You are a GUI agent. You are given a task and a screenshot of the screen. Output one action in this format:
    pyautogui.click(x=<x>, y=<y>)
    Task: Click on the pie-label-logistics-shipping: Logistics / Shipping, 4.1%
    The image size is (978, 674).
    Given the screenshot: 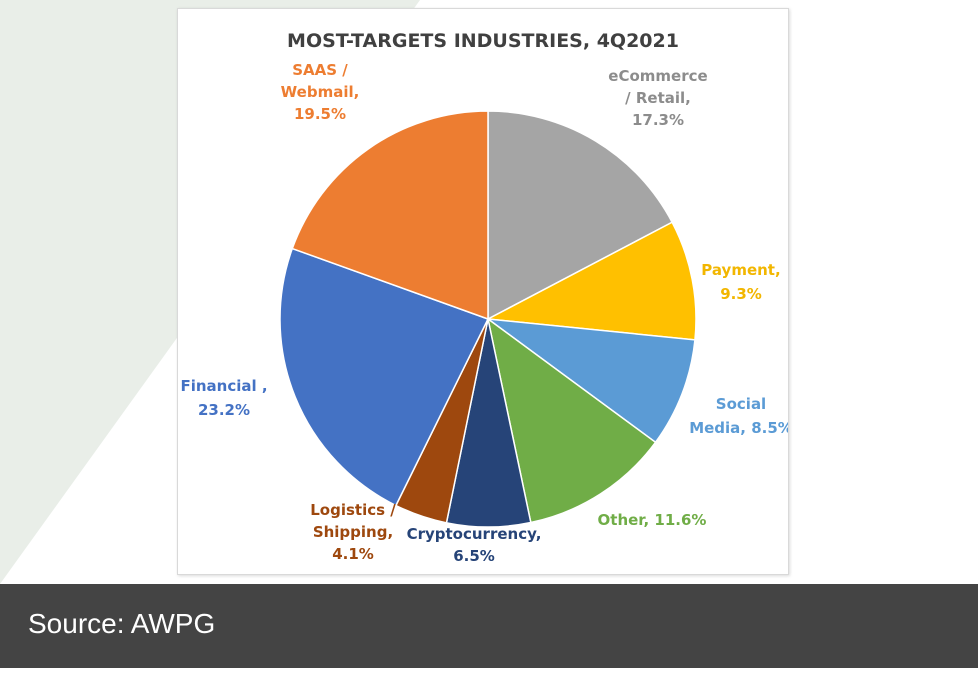 What is the action you would take?
    pyautogui.click(x=353, y=532)
    